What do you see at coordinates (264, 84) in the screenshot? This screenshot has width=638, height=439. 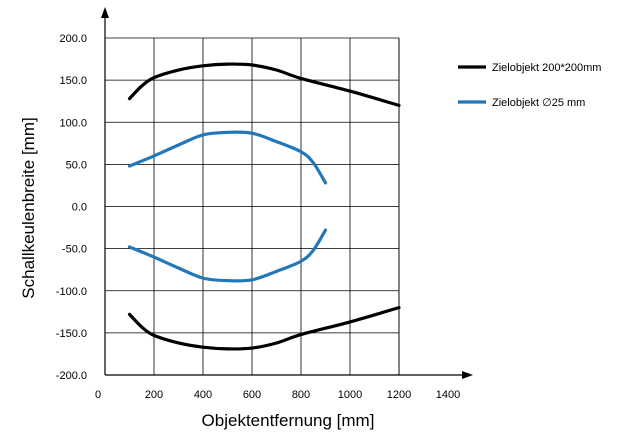 I see `series-1-upper-line` at bounding box center [264, 84].